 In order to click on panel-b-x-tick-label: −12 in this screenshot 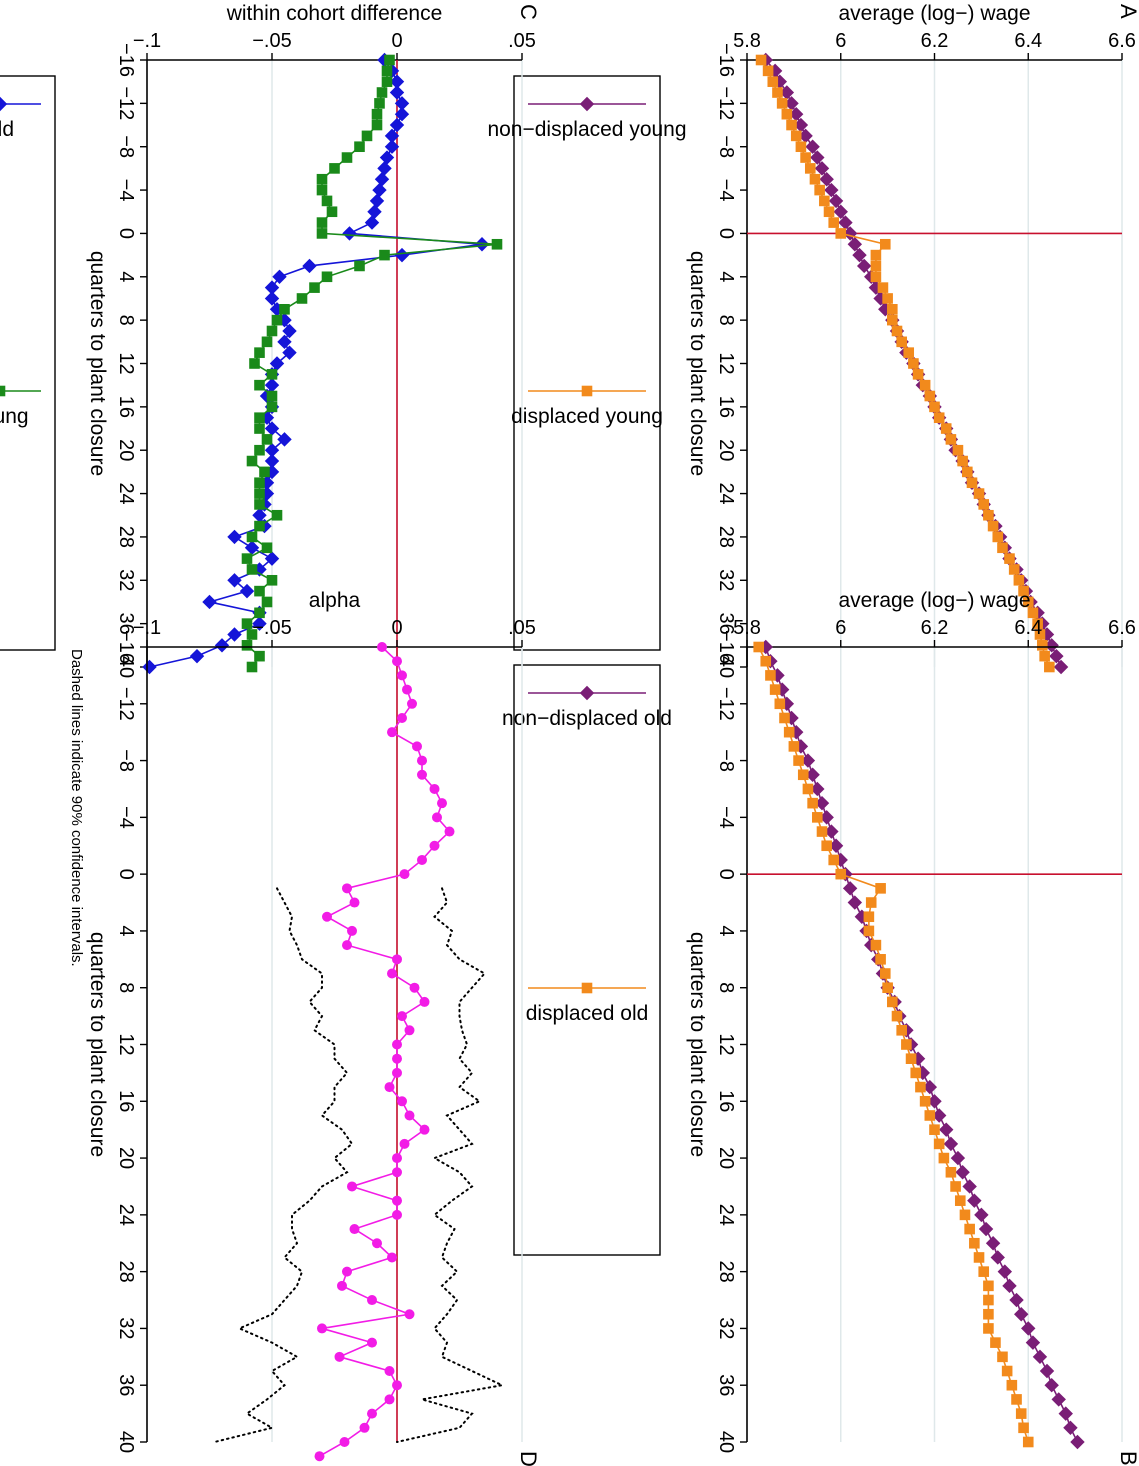, I will do `click(726, 704)`.